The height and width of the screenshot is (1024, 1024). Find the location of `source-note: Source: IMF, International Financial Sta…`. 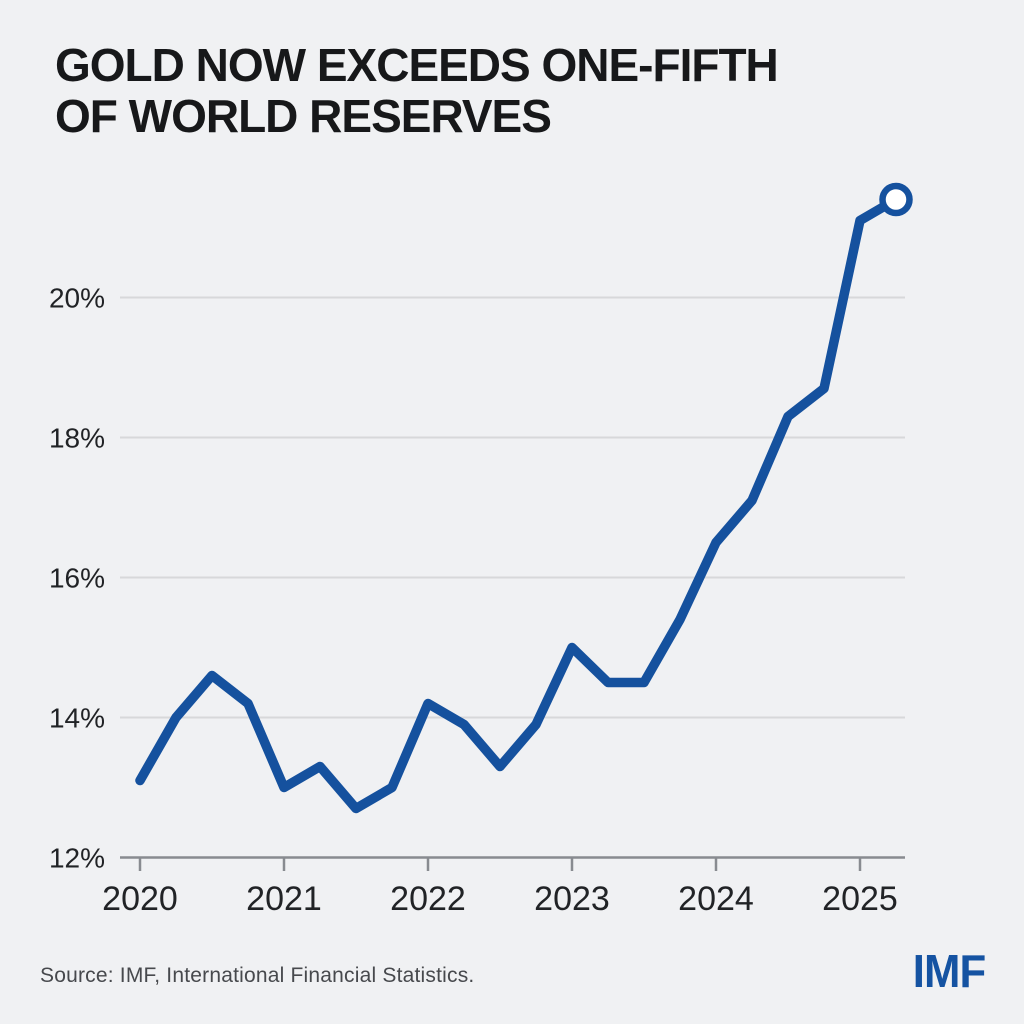

source-note: Source: IMF, International Financial Sta… is located at coordinates (257, 975).